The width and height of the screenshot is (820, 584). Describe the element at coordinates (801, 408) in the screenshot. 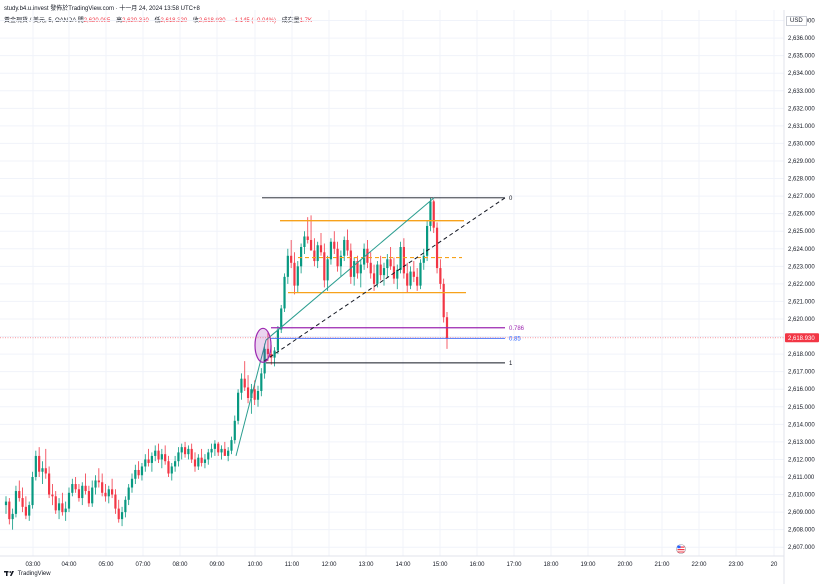

I see `price-tick-label: 2,615.000` at that location.